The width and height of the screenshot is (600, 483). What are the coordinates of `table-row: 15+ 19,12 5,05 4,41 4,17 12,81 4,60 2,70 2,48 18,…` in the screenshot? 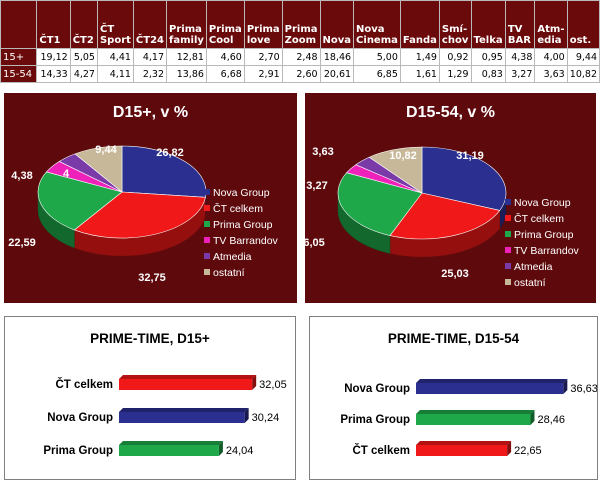 It's located at (300, 57).